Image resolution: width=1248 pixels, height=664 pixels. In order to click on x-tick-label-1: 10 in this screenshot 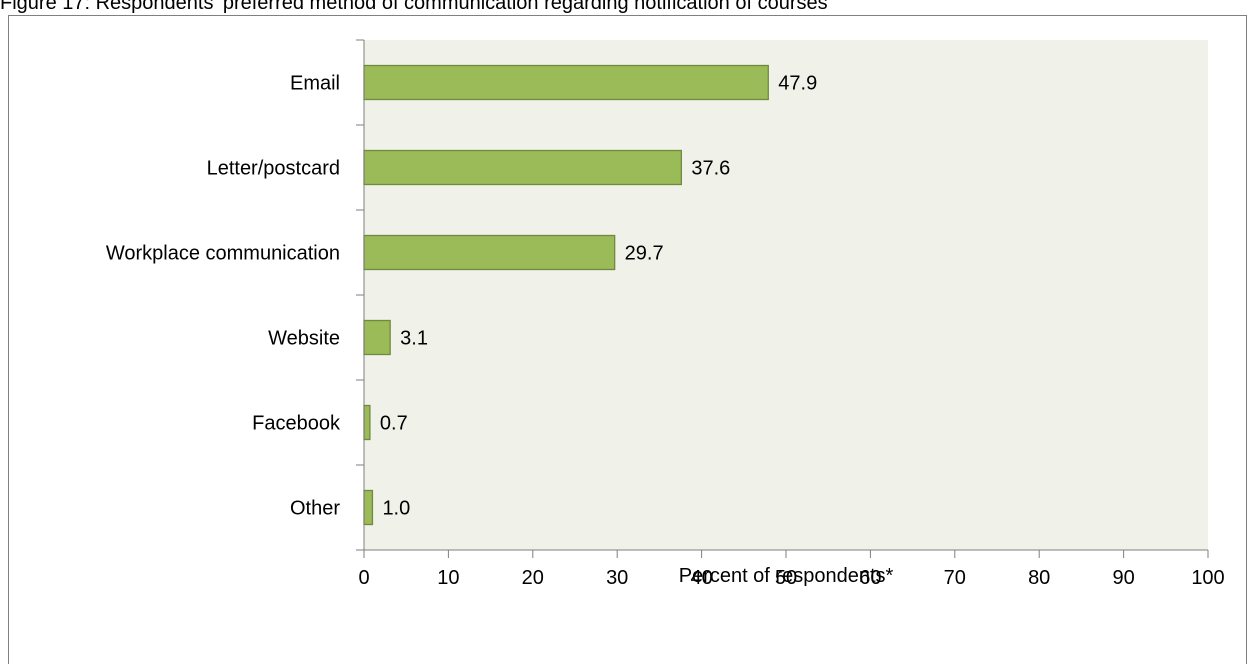, I will do `click(448, 578)`.